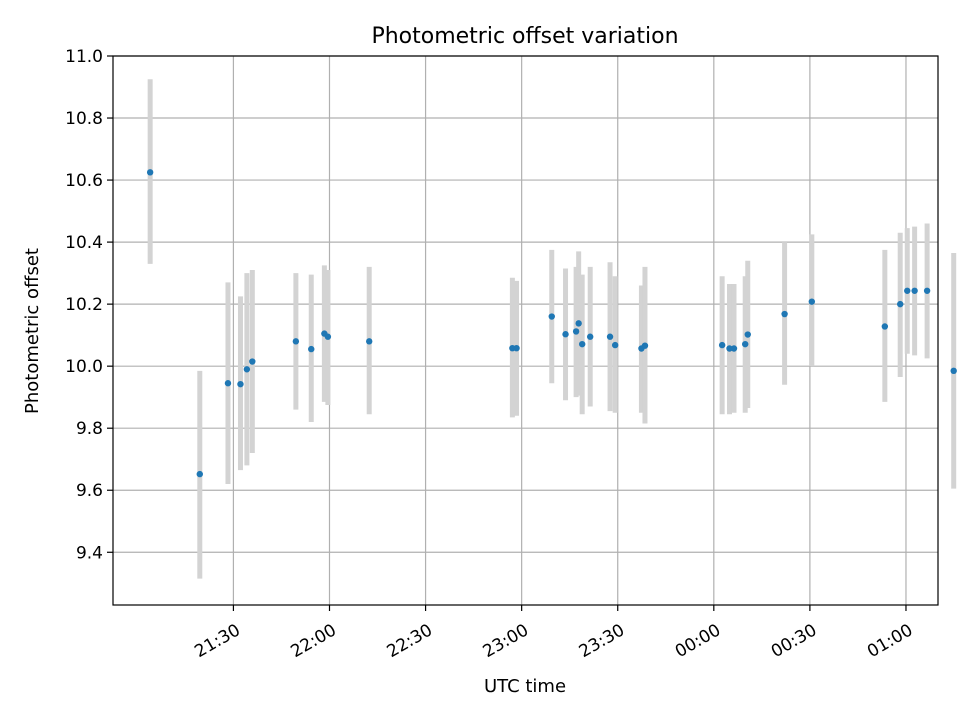  I want to click on y-tick-label: 9.6, so click(89, 491).